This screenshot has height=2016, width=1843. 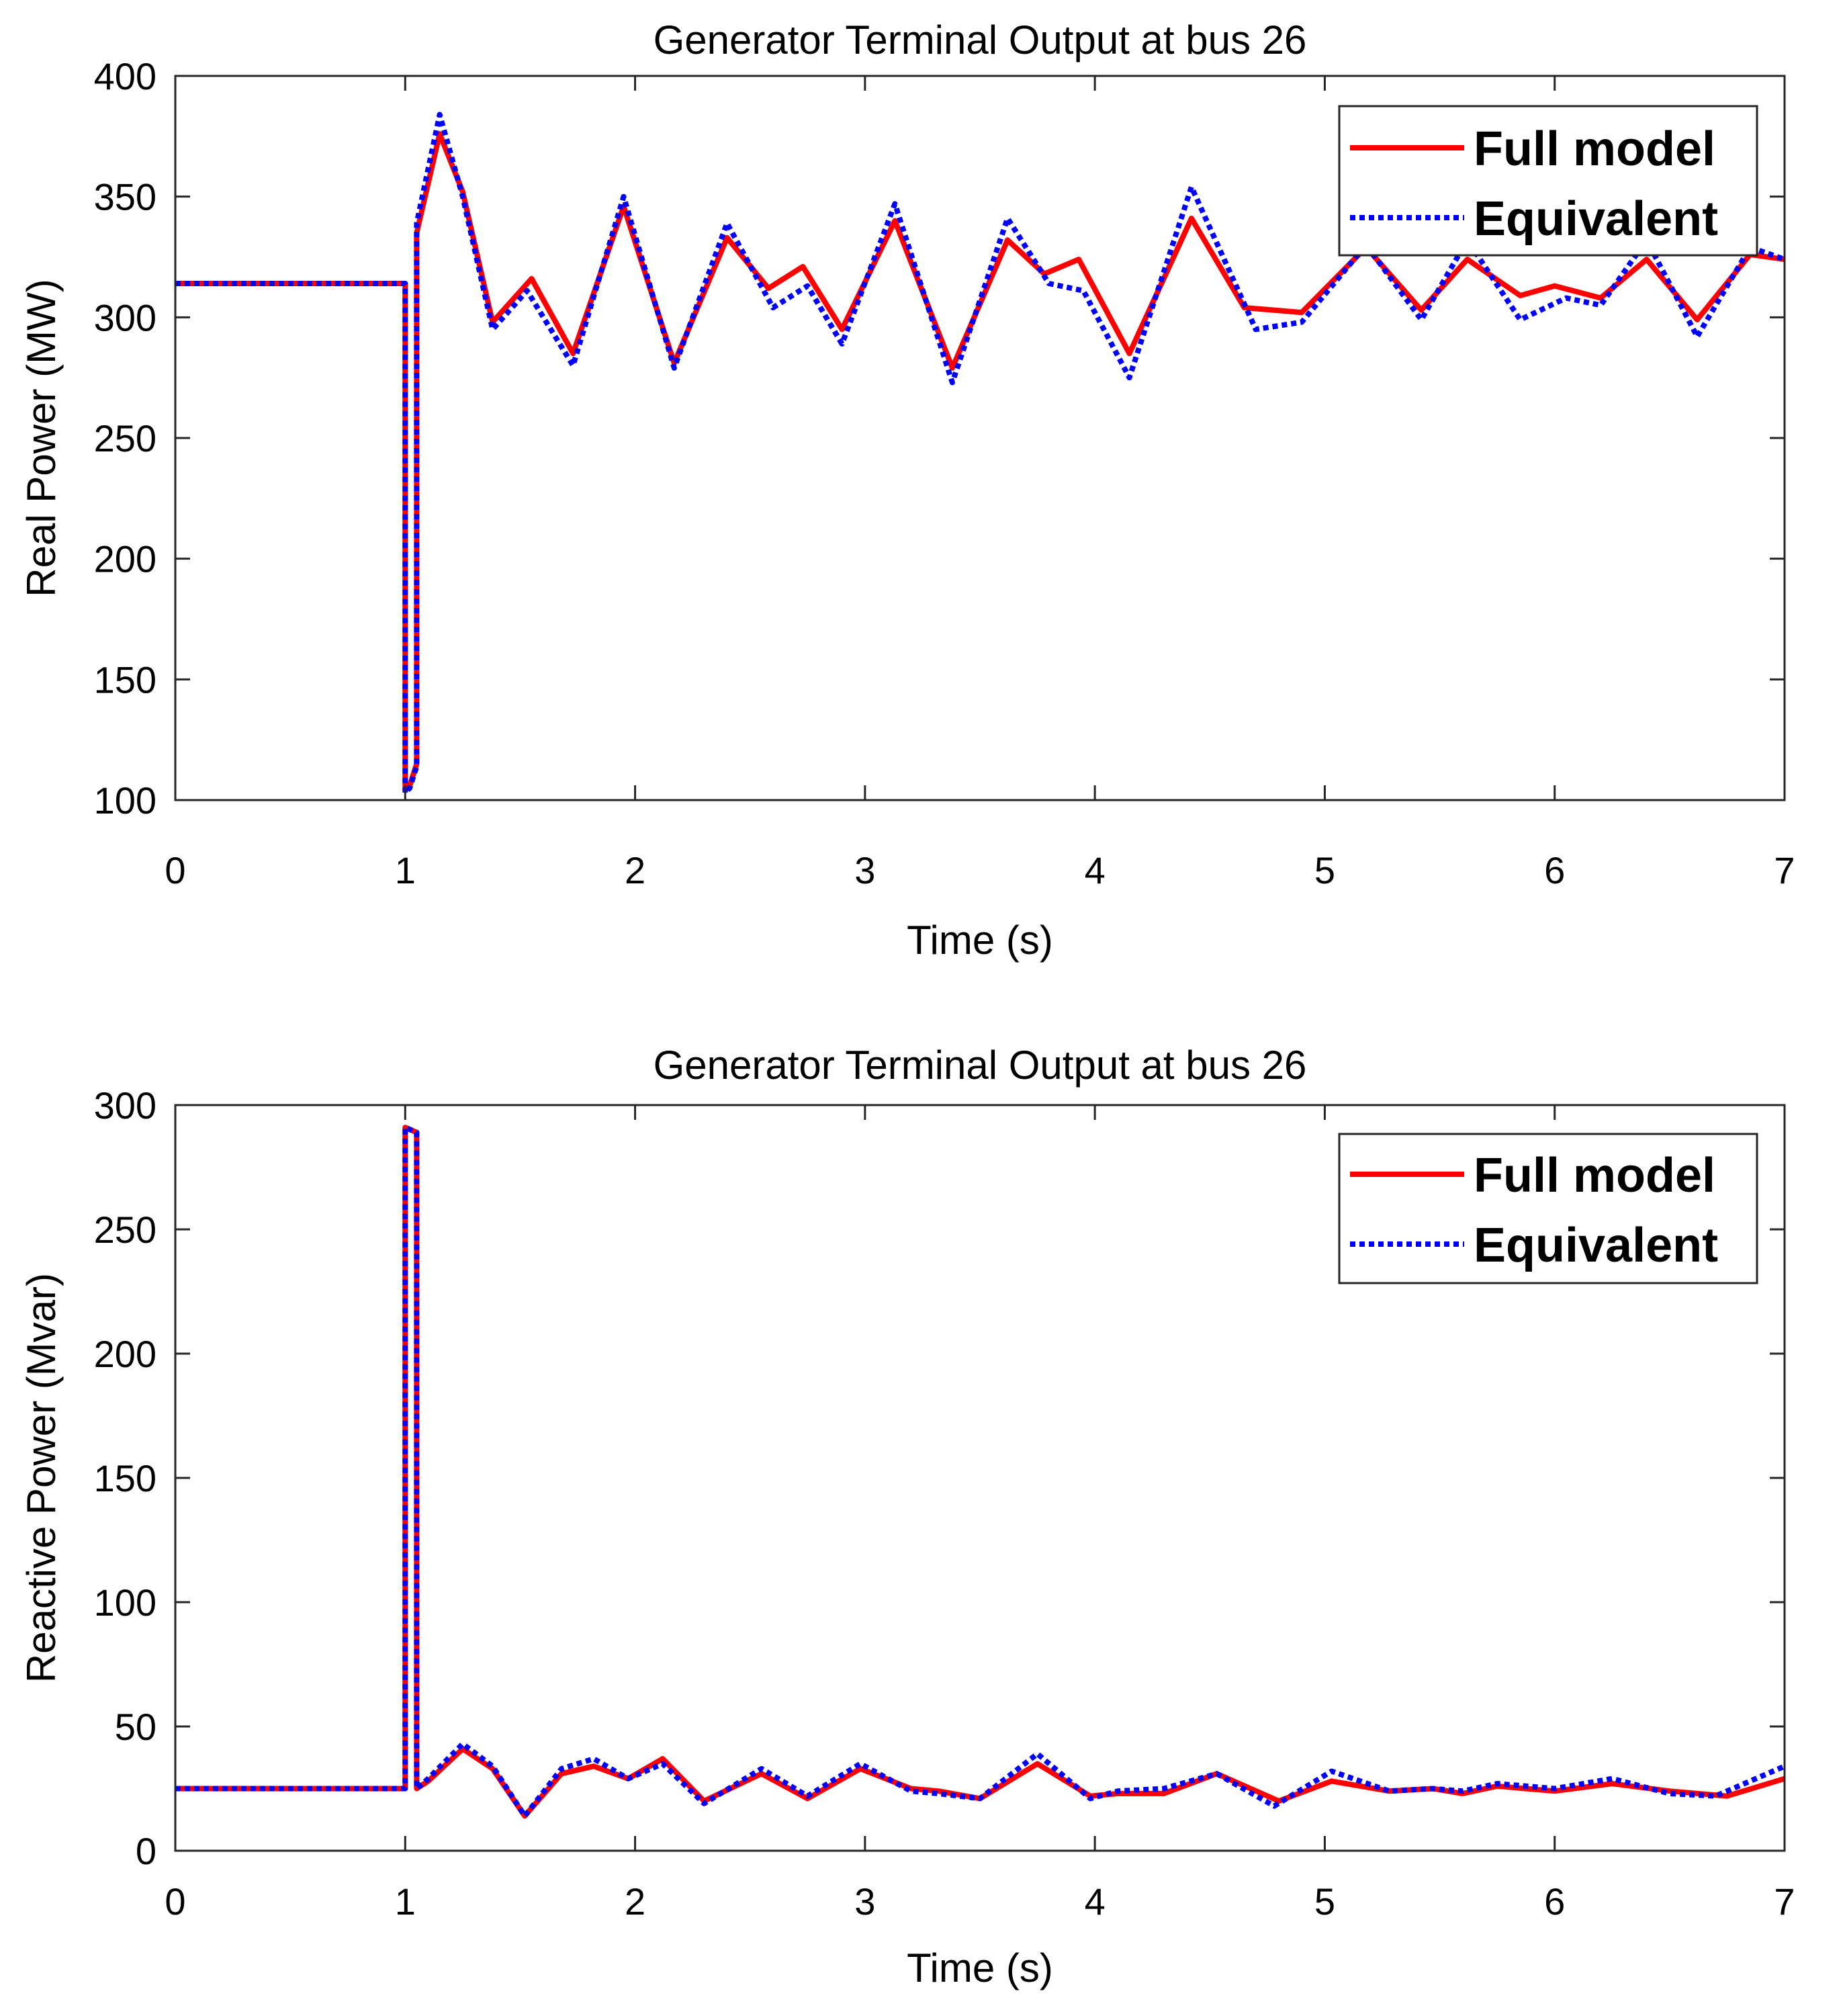 What do you see at coordinates (41, 1478) in the screenshot?
I see `y-axis-label: Reactive Power (Mvar)` at bounding box center [41, 1478].